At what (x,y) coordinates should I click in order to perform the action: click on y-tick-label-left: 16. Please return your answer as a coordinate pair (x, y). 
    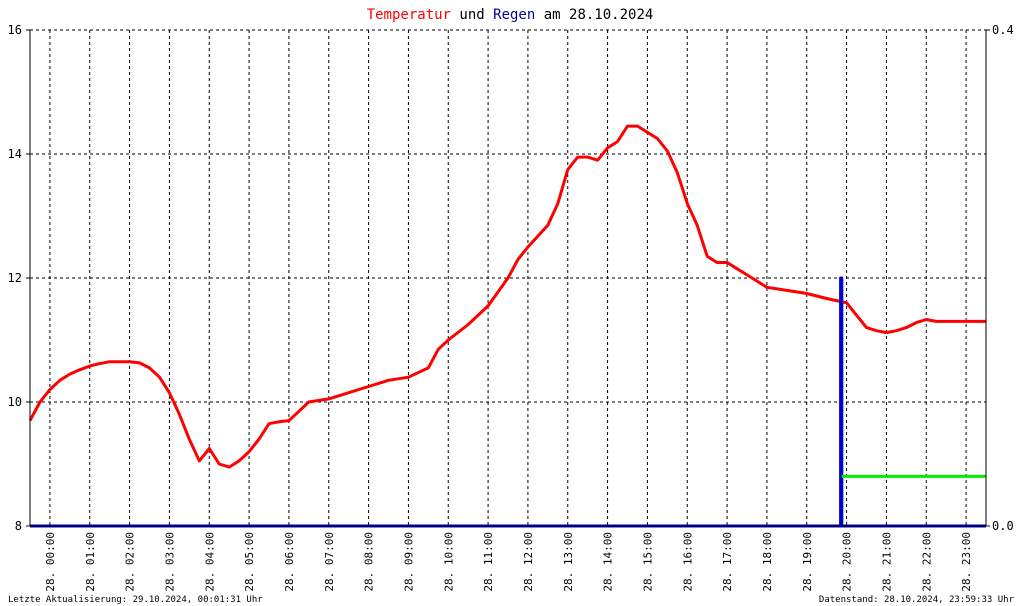
    Looking at the image, I should click on (15, 30).